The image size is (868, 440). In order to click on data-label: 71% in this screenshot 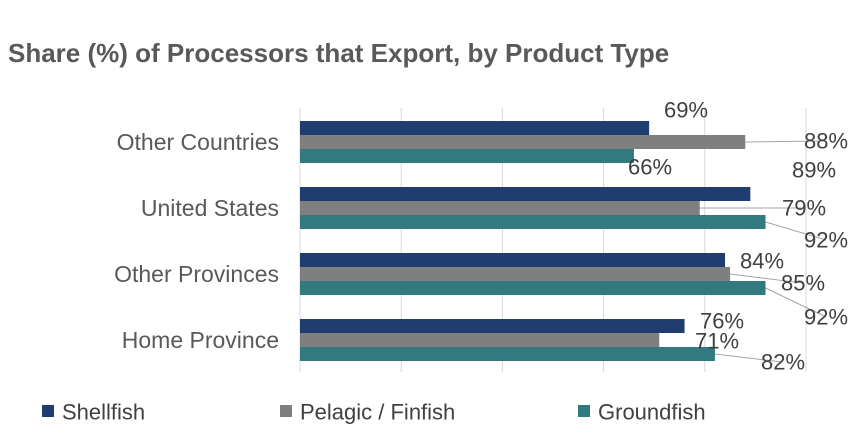, I will do `click(717, 341)`.